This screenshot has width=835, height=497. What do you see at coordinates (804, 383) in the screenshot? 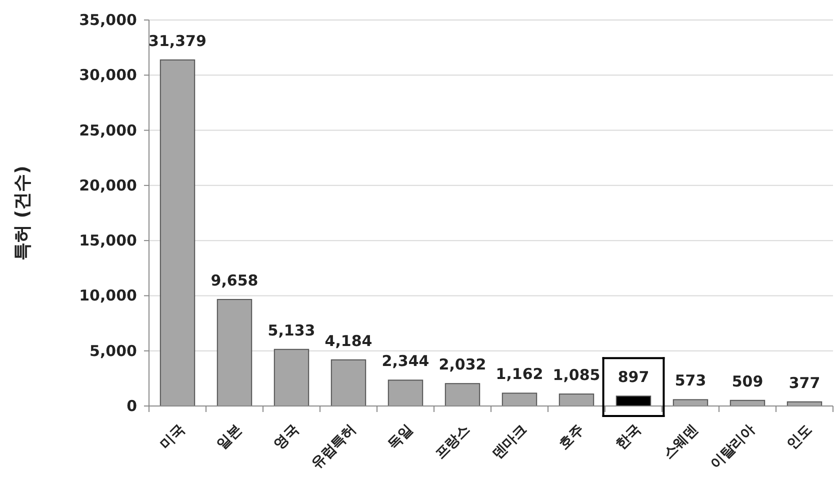
I see `data-label: 377` at bounding box center [804, 383].